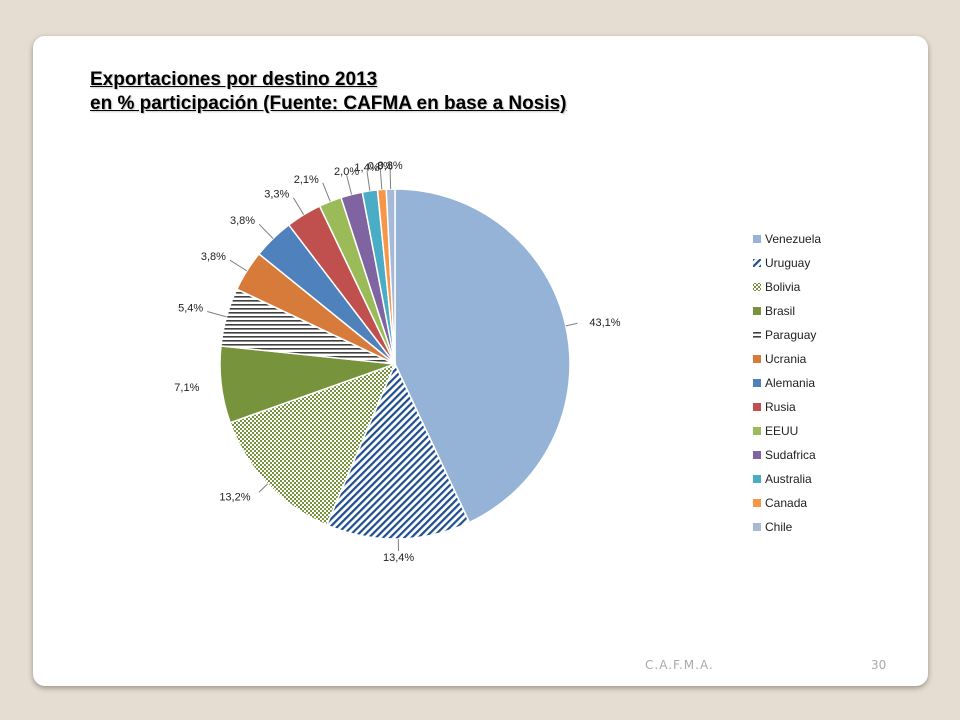 The width and height of the screenshot is (960, 720). Describe the element at coordinates (786, 359) in the screenshot. I see `legend-label-ucrania: Ucrania` at that location.